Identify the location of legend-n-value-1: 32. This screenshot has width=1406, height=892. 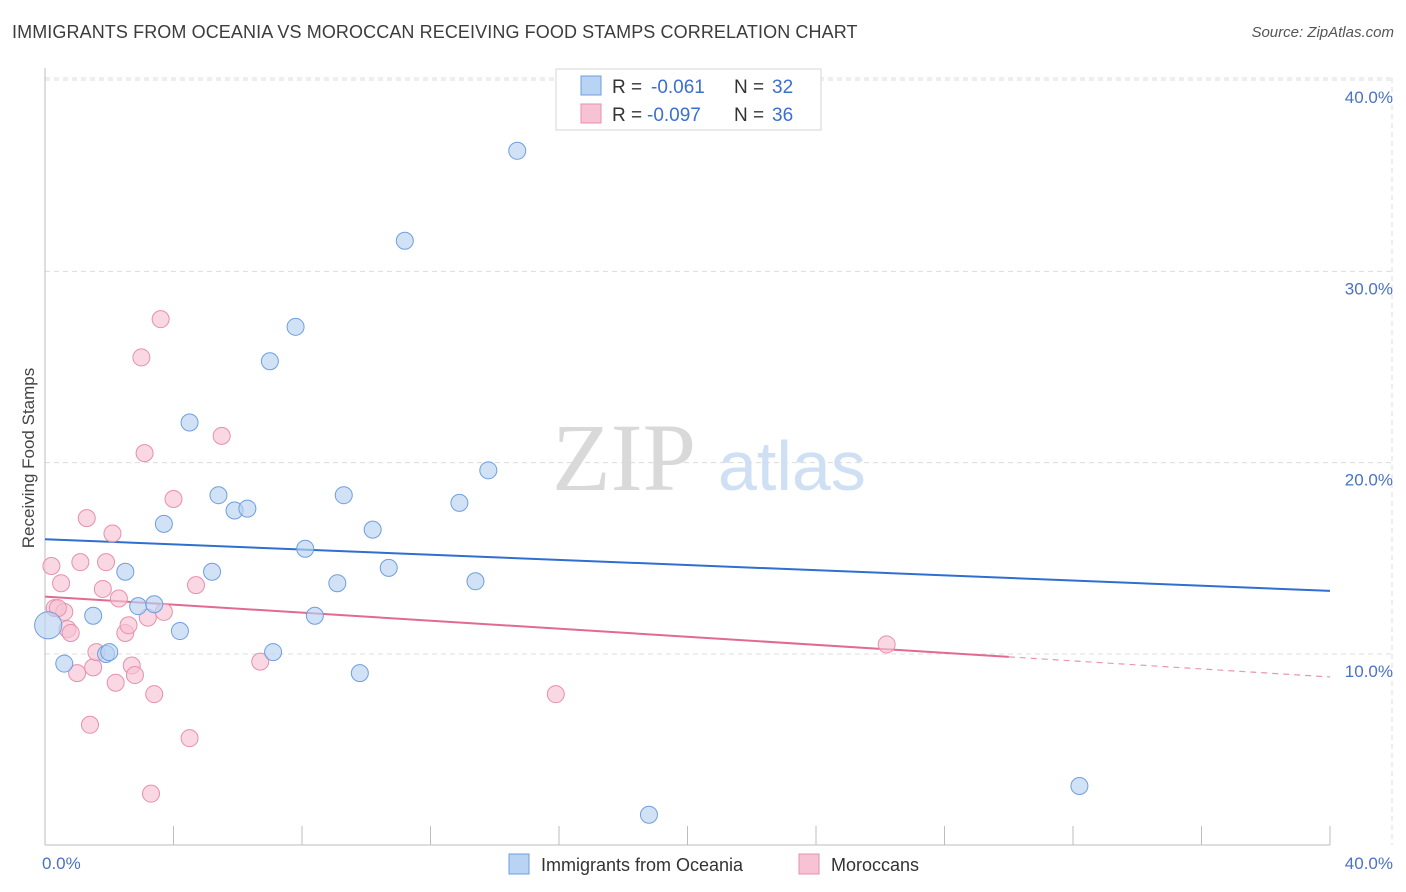
(782, 87).